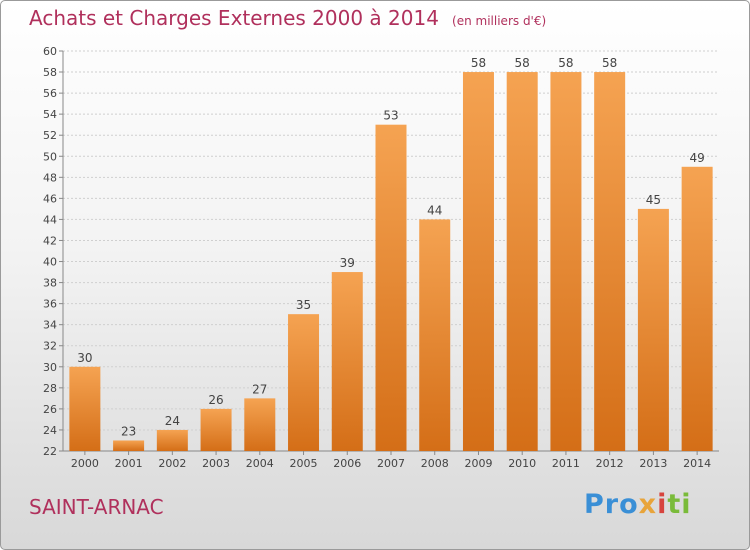  Describe the element at coordinates (50, 240) in the screenshot. I see `y-tick-label: 42` at that location.